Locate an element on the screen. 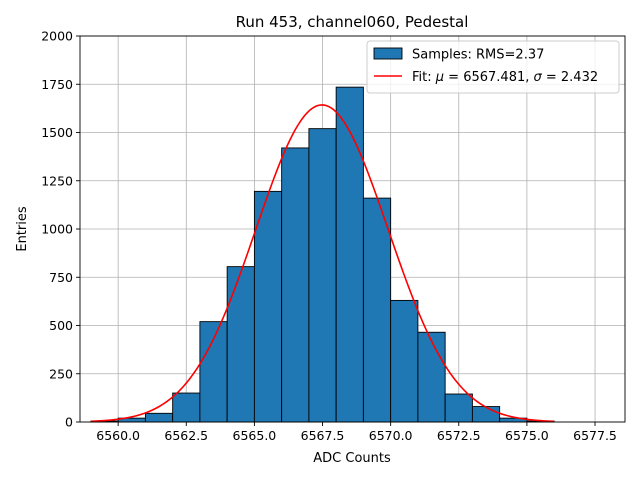 This screenshot has height=480, width=640. x-tick-label: 6570.0 is located at coordinates (391, 435).